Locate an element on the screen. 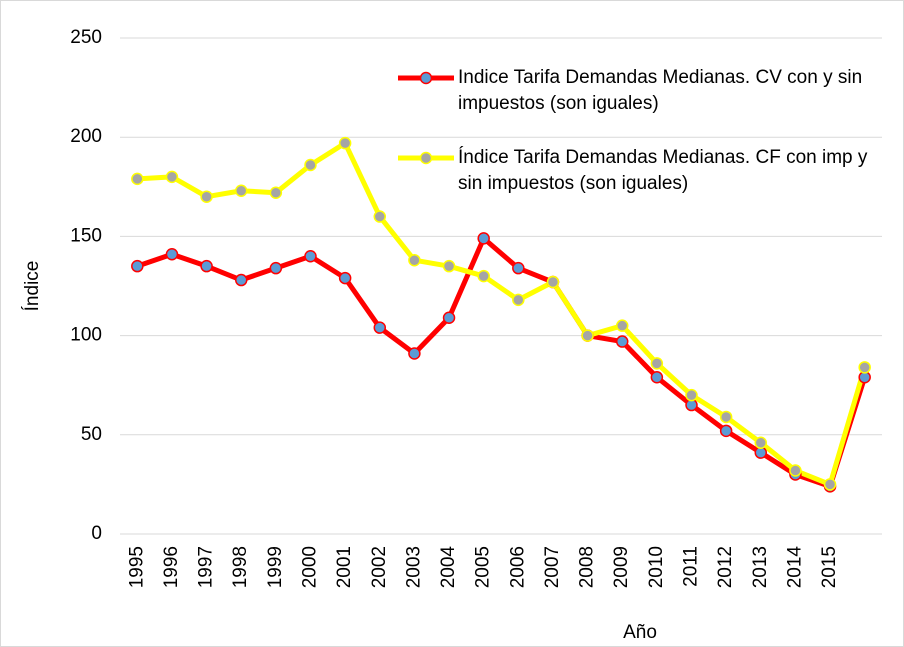 This screenshot has width=904, height=647. x-tick-label: 2006 is located at coordinates (517, 567).